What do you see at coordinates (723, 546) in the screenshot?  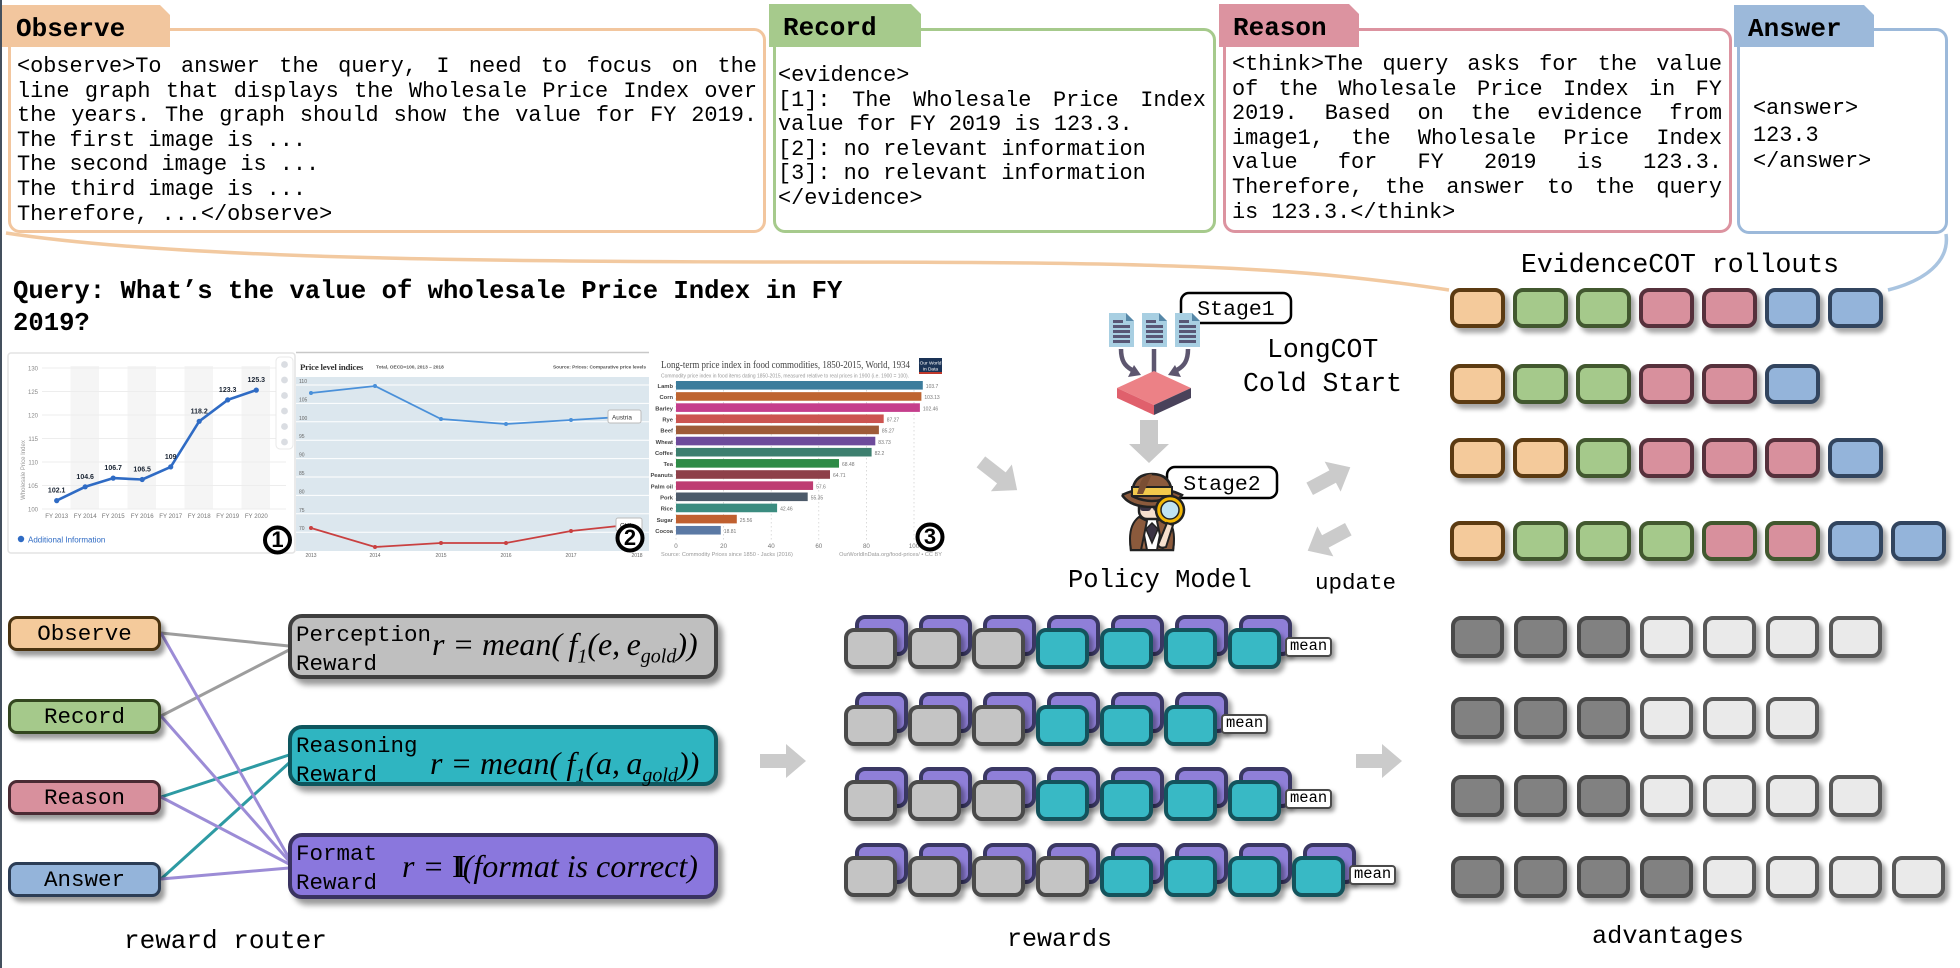 I see `svg-text: 20` at bounding box center [723, 546].